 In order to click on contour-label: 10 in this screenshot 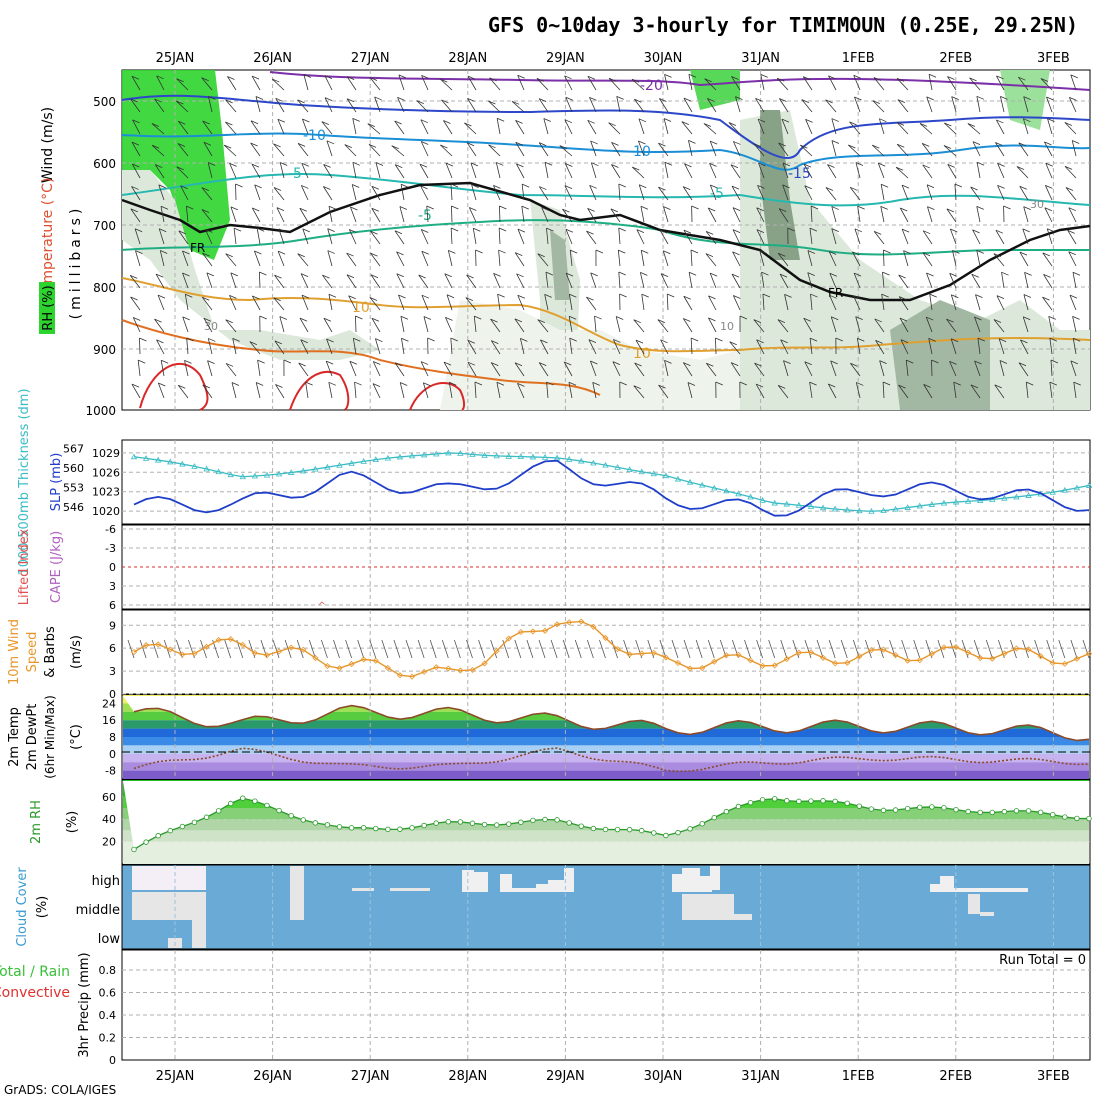, I will do `click(642, 354)`.